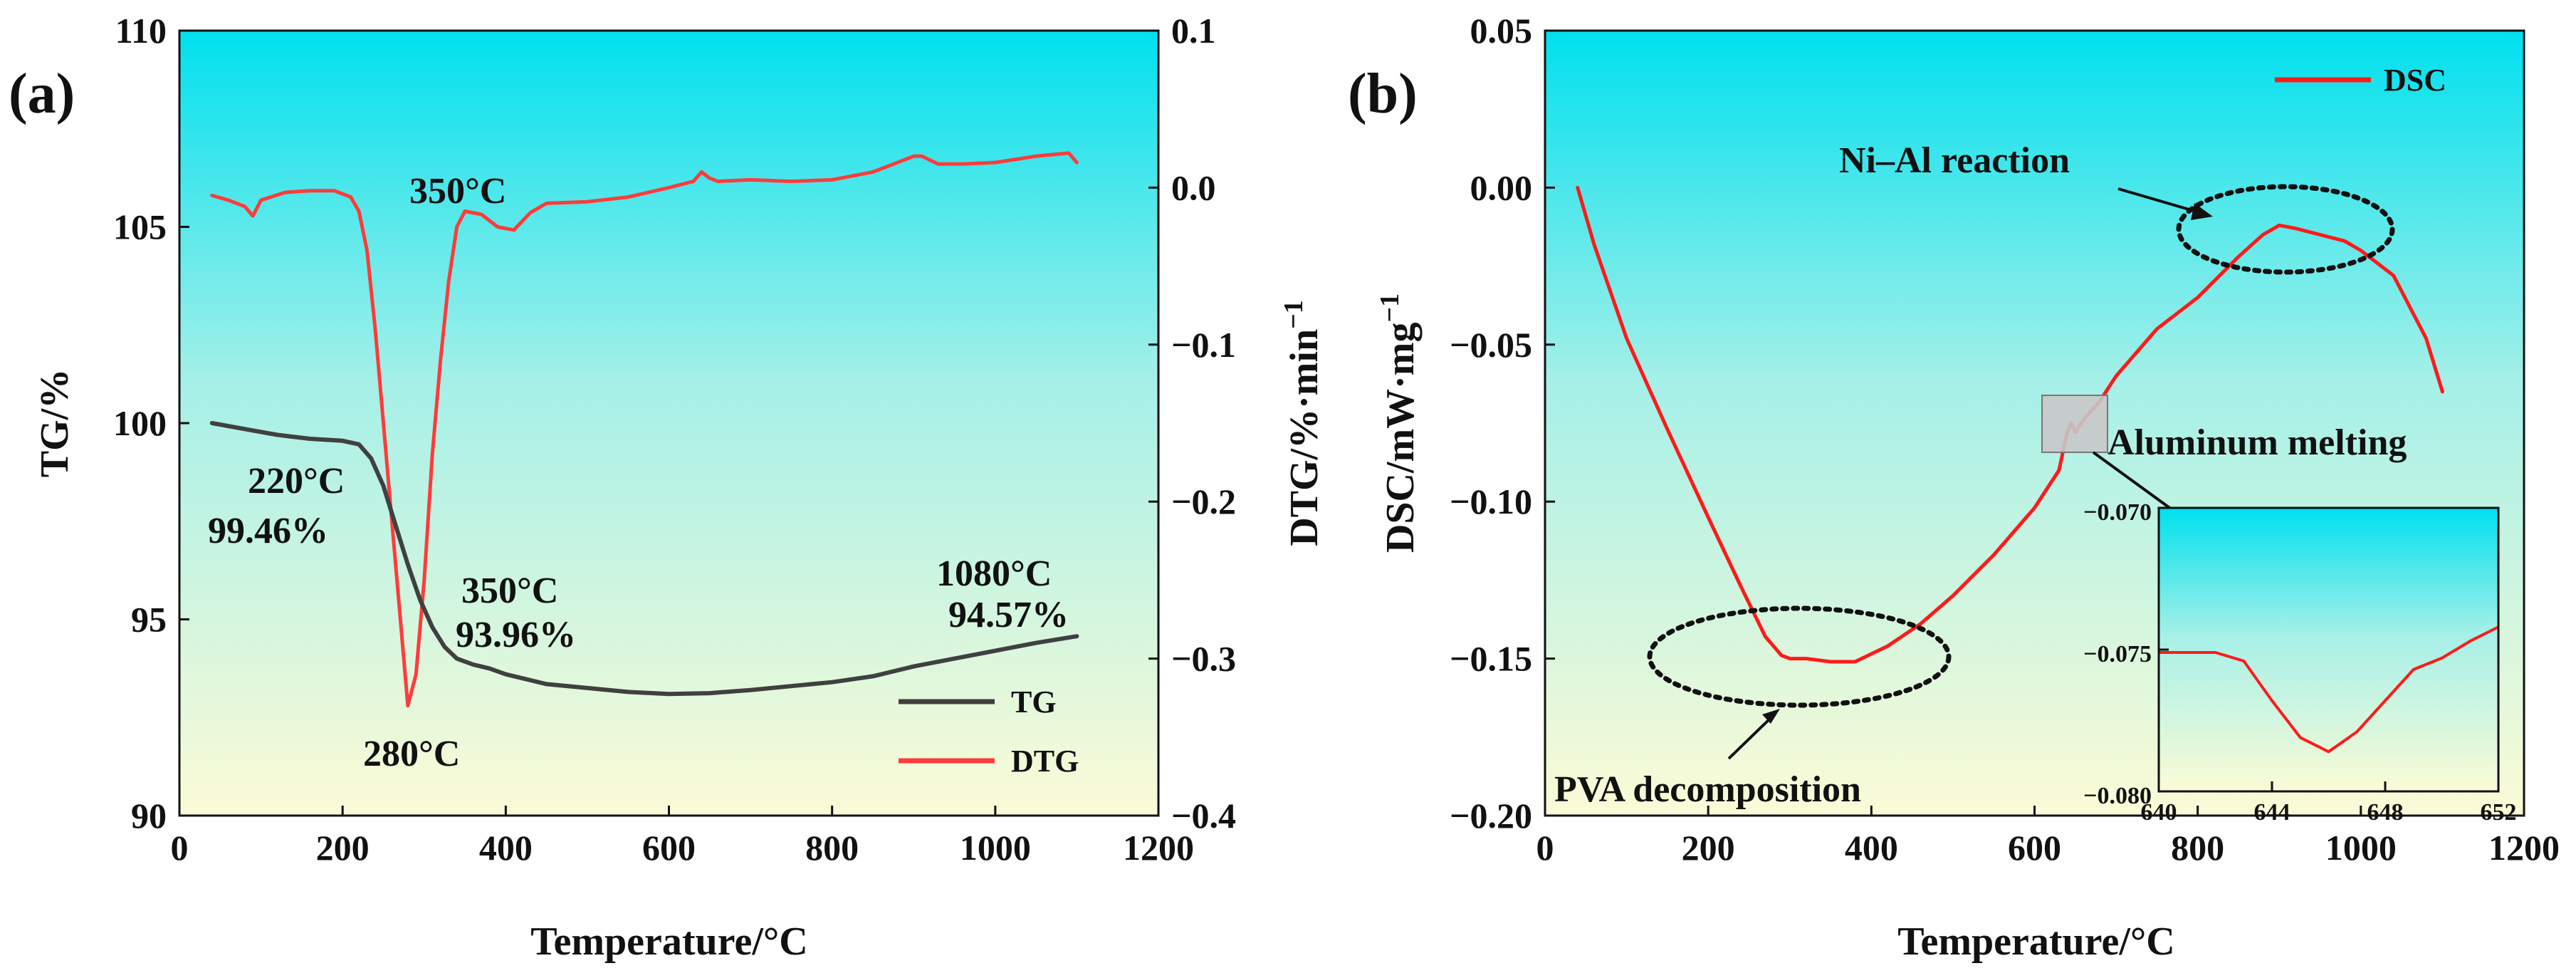 Image resolution: width=2576 pixels, height=978 pixels. What do you see at coordinates (2117, 512) in the screenshot?
I see `inset-y-tick-label: −0.070` at bounding box center [2117, 512].